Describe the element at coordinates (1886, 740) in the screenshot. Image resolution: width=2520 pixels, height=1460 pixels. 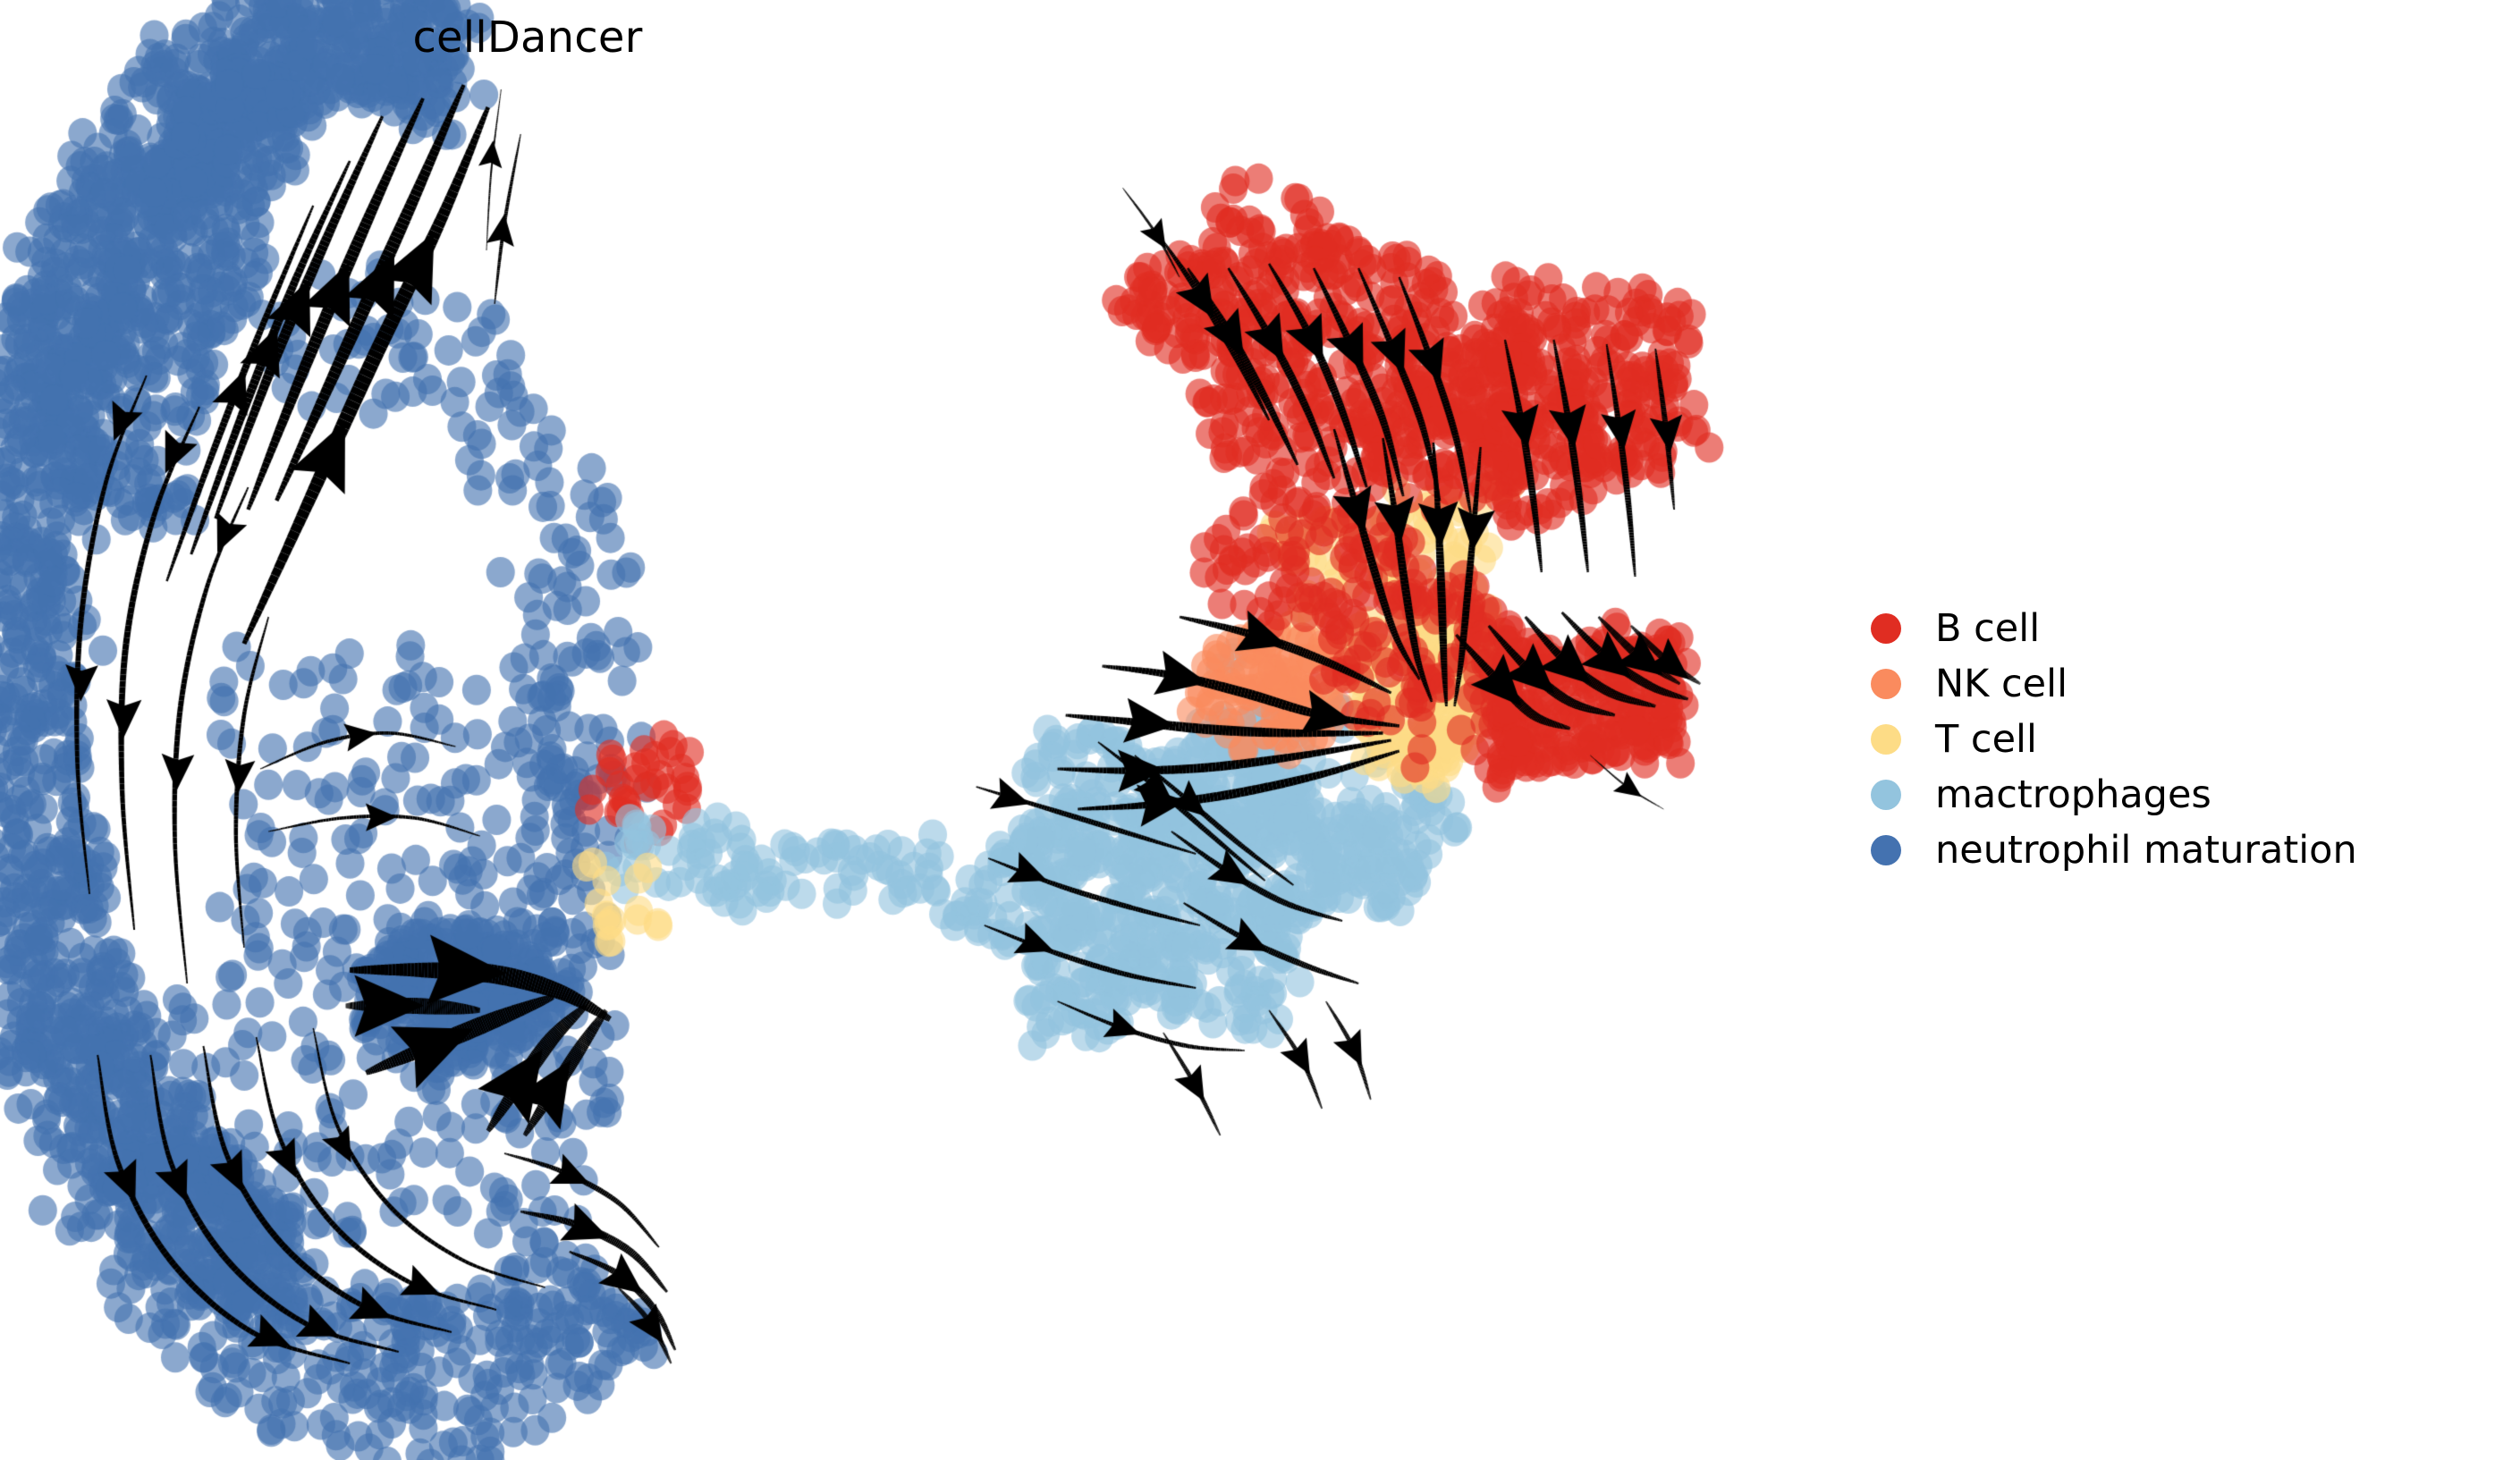
I see `legend-swatch-t-cell` at that location.